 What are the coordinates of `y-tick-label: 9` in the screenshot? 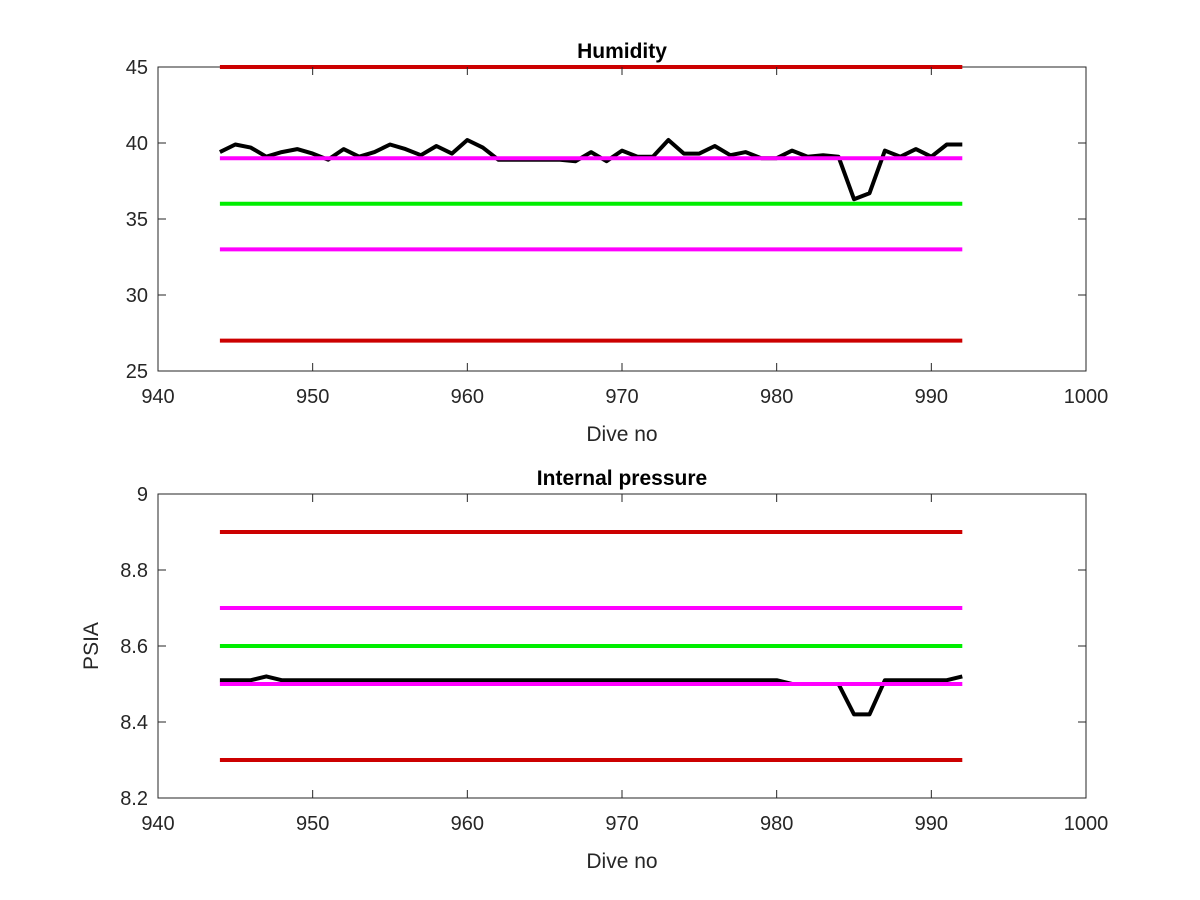 It's located at (142, 495).